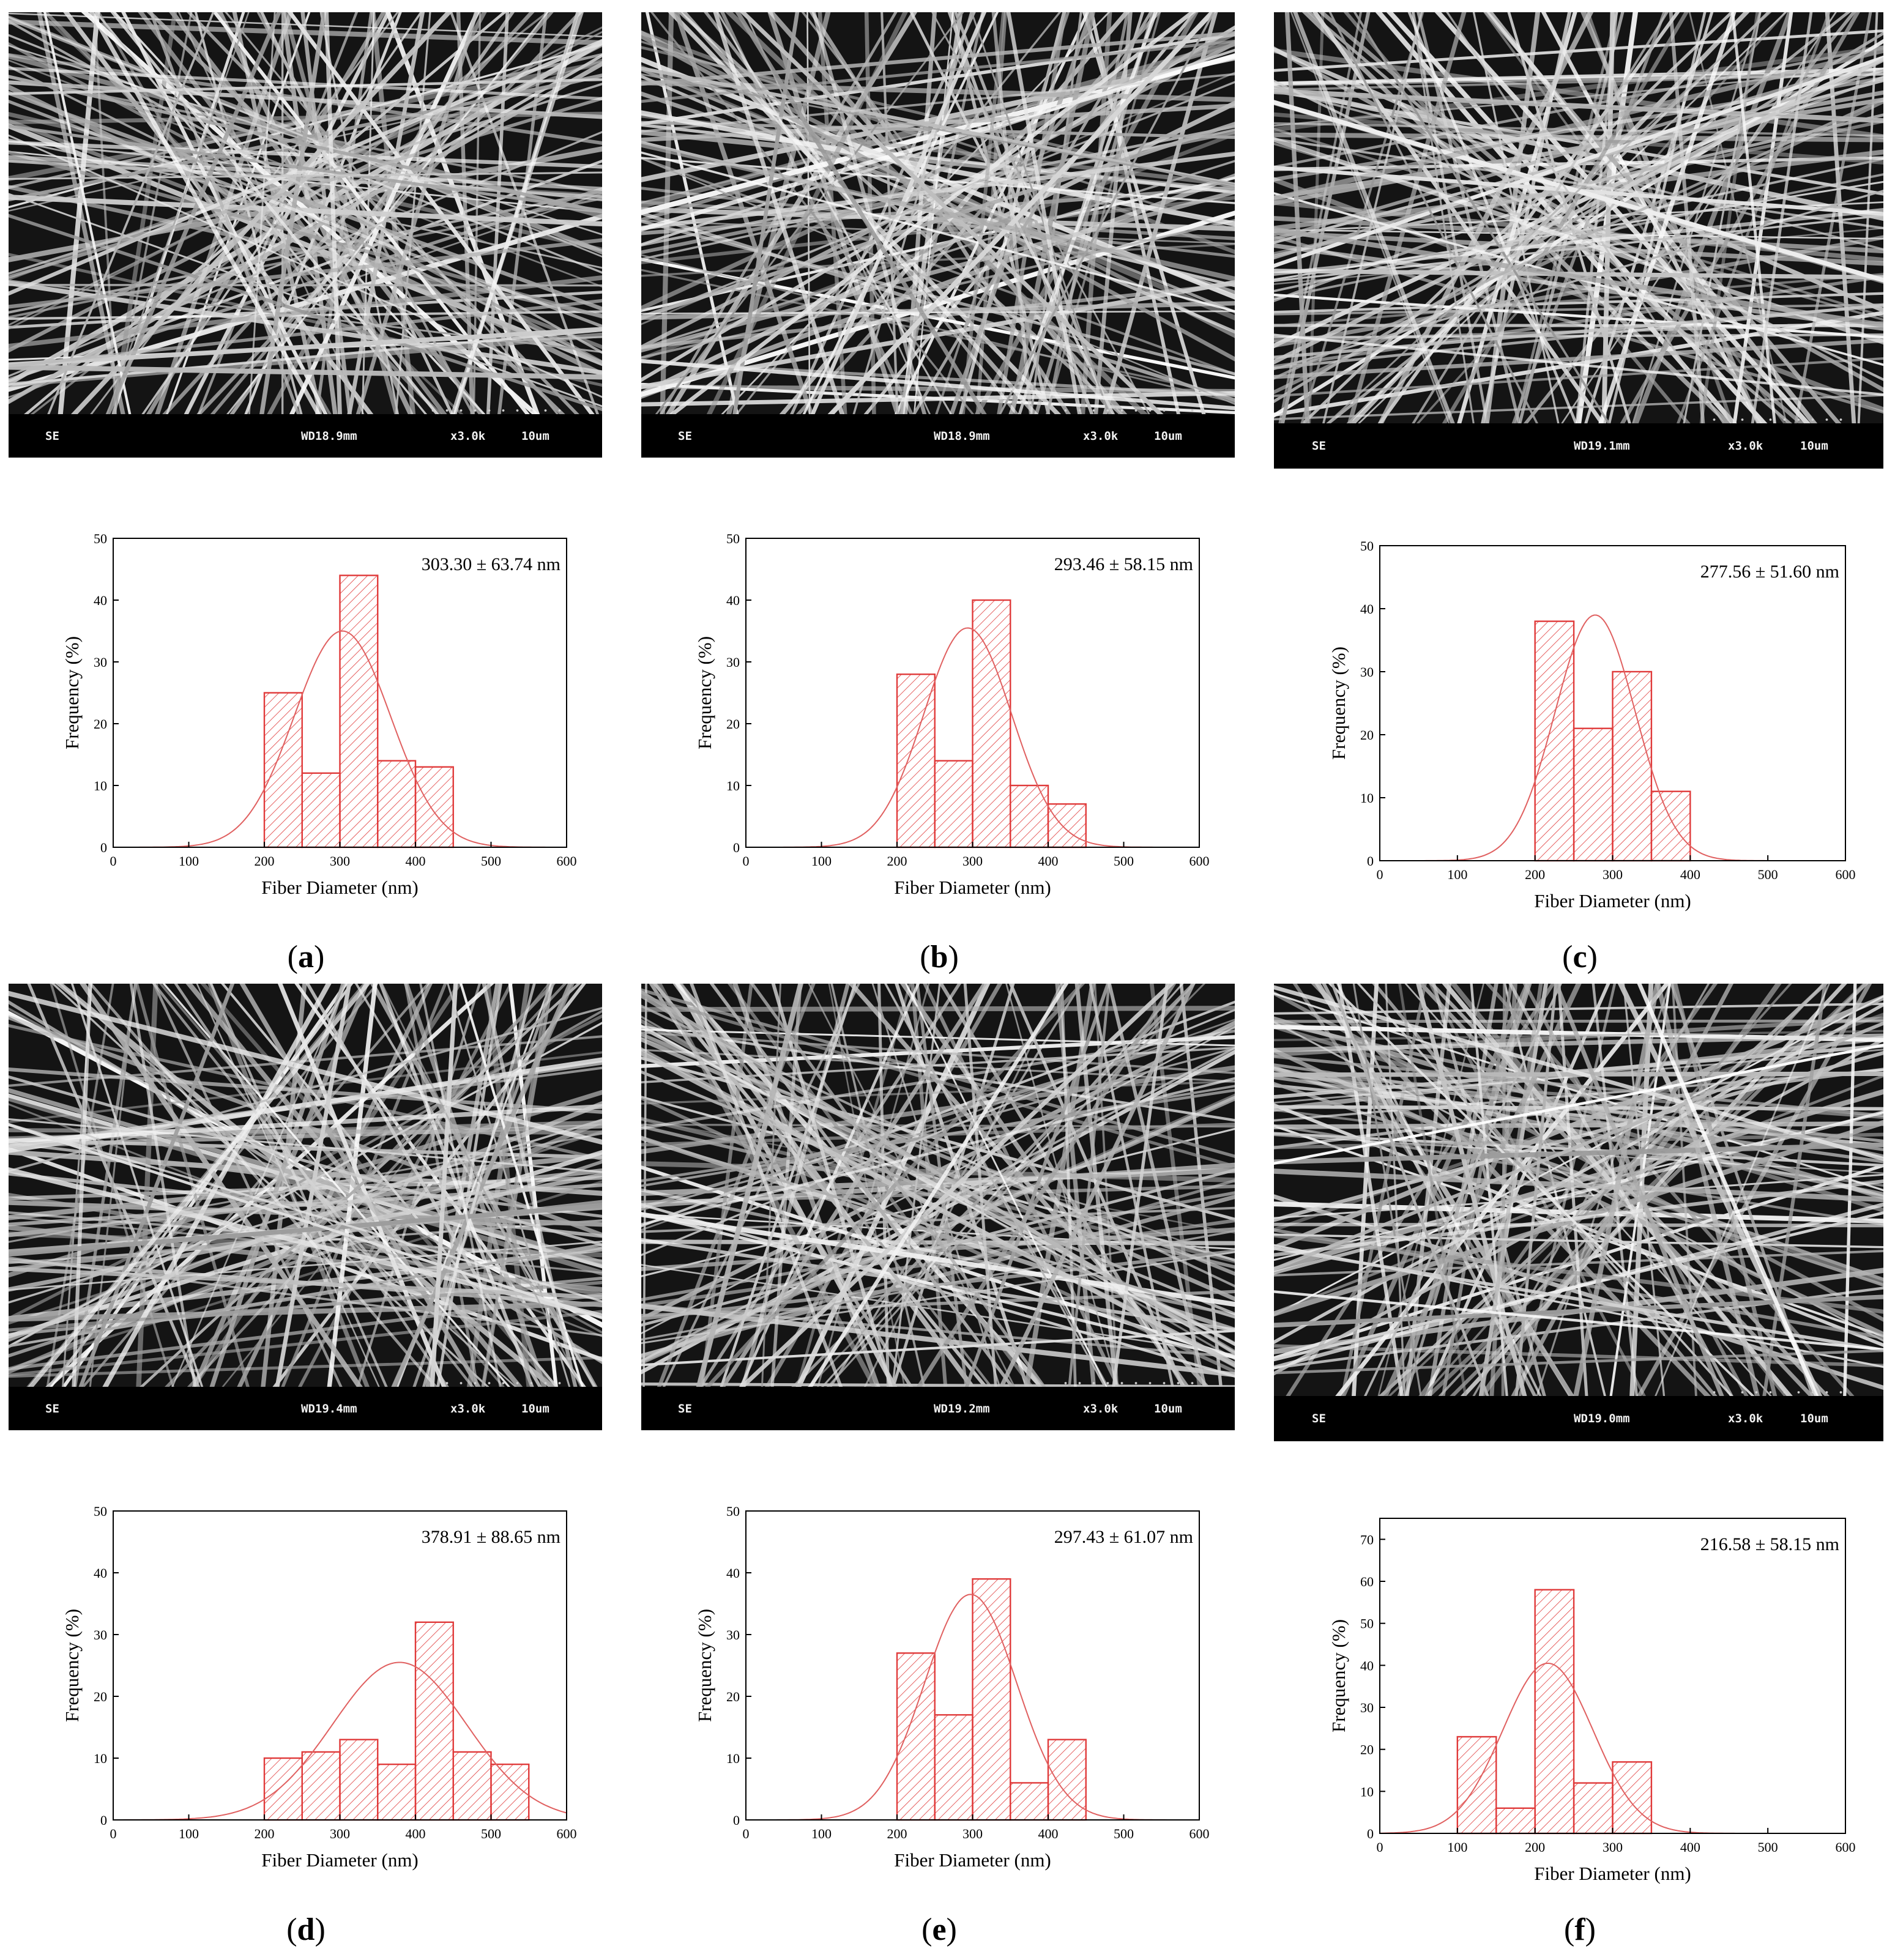 This screenshot has width=1895, height=1960. I want to click on sem-info-bar: SE WD19.4mm x3.0k 10um, so click(305, 1406).